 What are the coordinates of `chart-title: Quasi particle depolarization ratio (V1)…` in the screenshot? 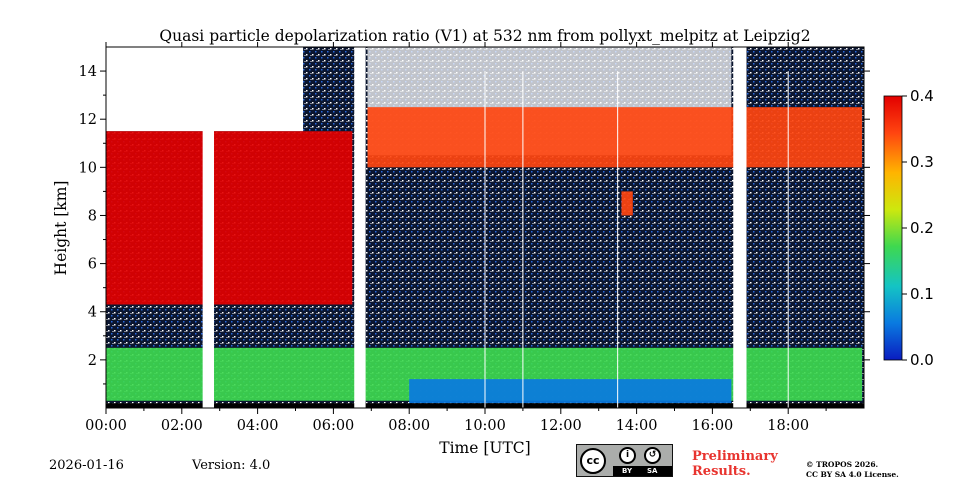 It's located at (484, 36).